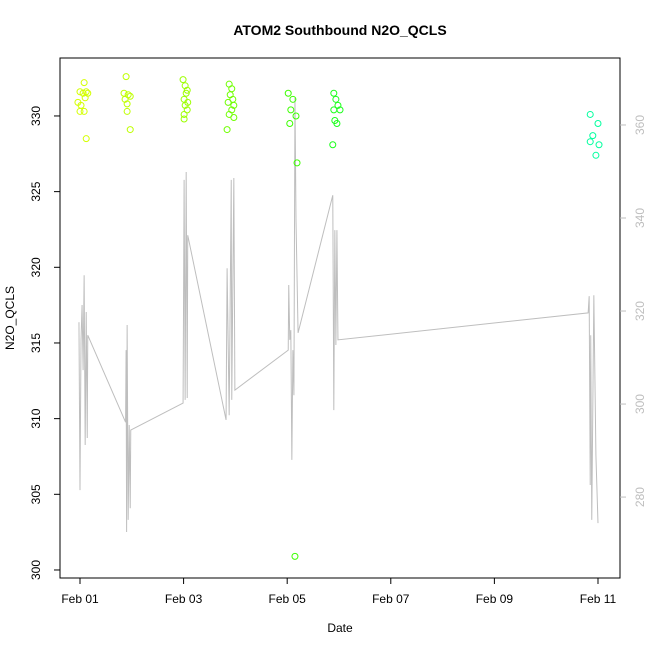  Describe the element at coordinates (640, 125) in the screenshot. I see `y2-tick-label: 360` at that location.